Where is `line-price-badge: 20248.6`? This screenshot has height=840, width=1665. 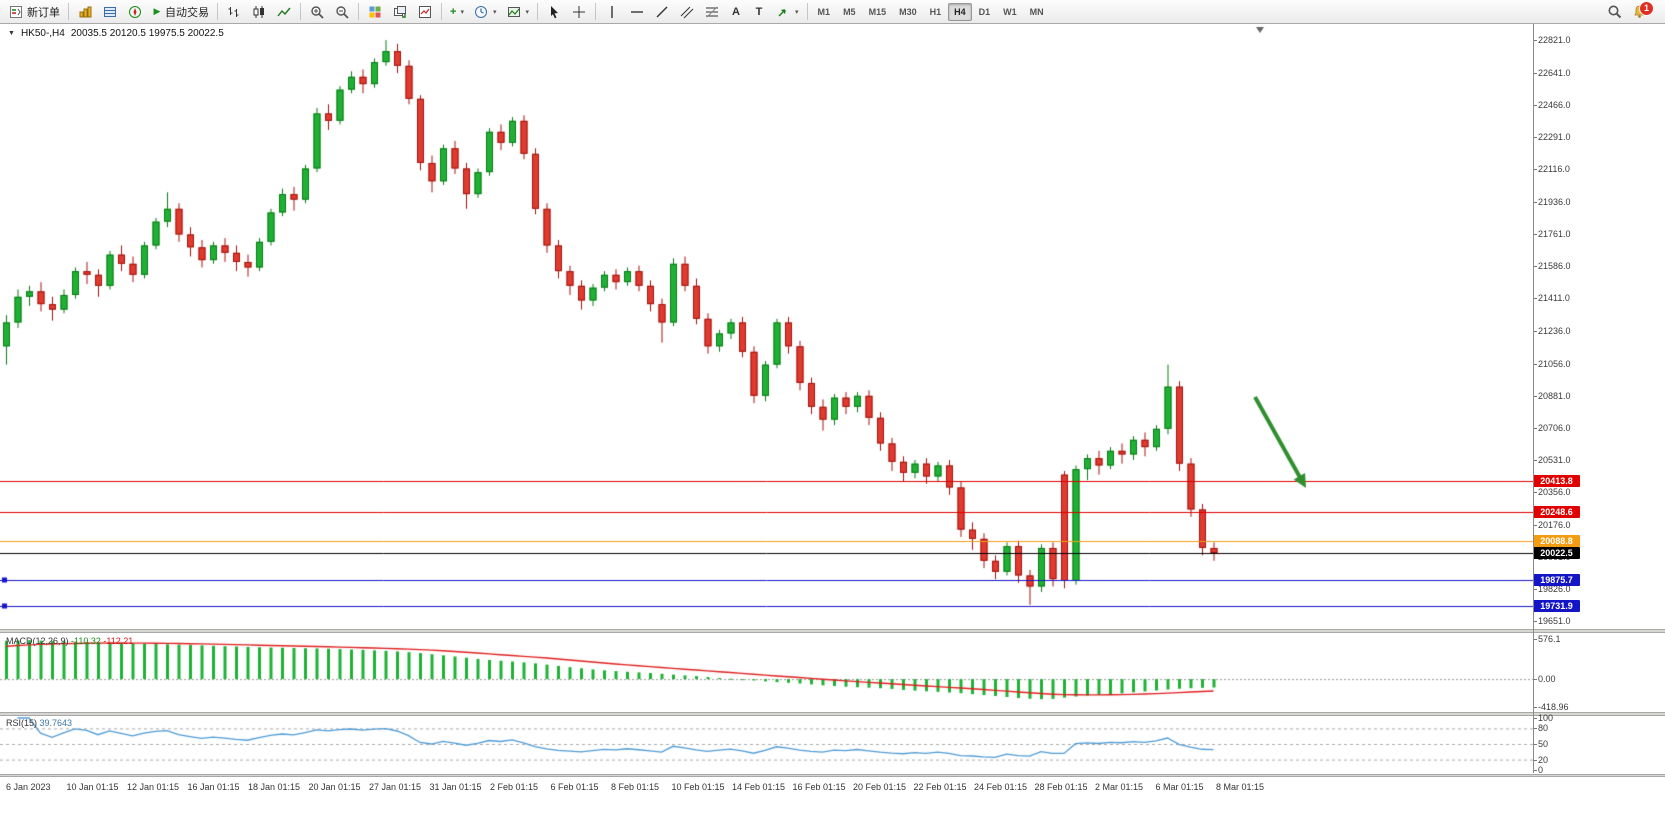 line-price-badge: 20248.6 is located at coordinates (1556, 511).